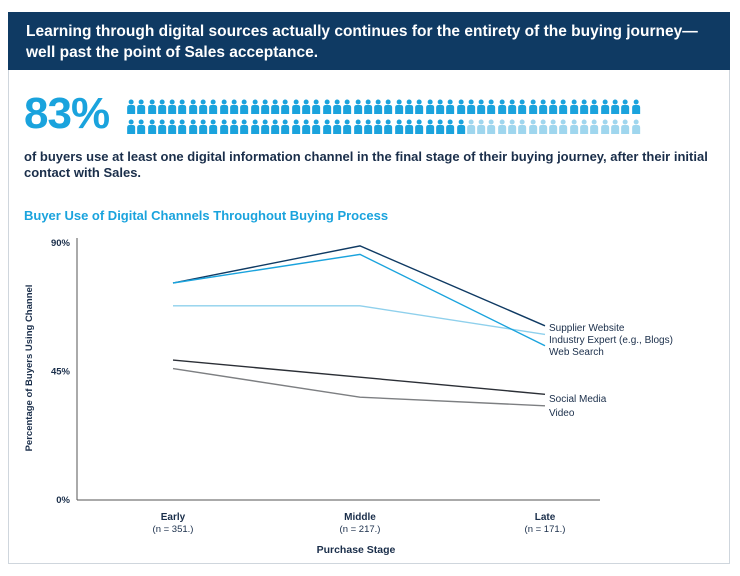 The height and width of the screenshot is (576, 740). I want to click on y-tick-label: 45%, so click(61, 372).